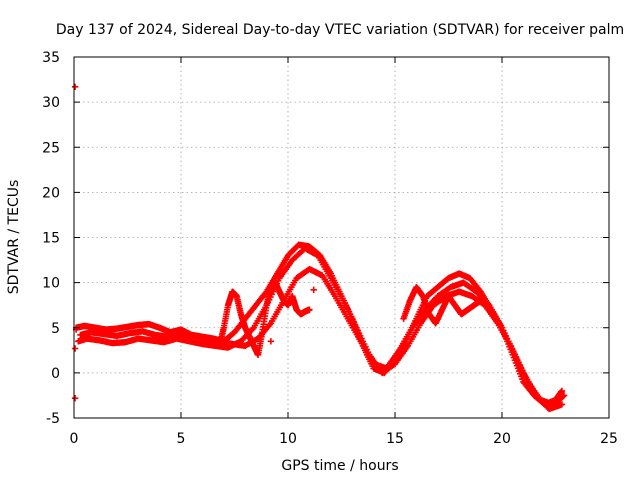 This screenshot has height=480, width=640. What do you see at coordinates (51, 103) in the screenshot?
I see `y-tick-label: 30` at bounding box center [51, 103].